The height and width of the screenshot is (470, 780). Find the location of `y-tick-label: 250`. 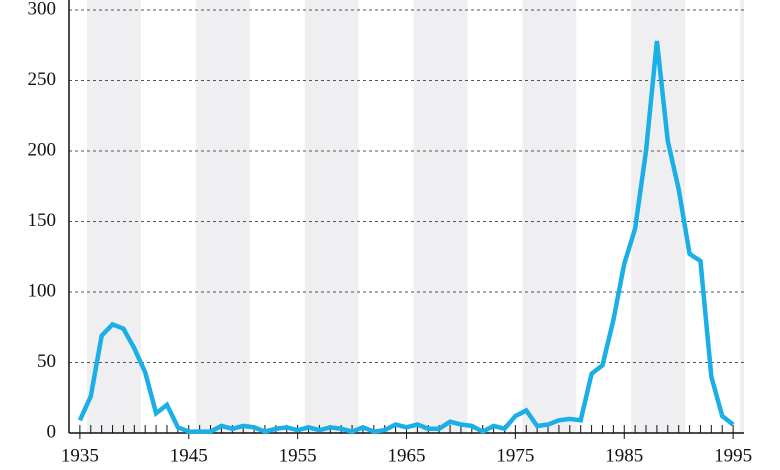

y-tick-label: 250 is located at coordinates (42, 79).